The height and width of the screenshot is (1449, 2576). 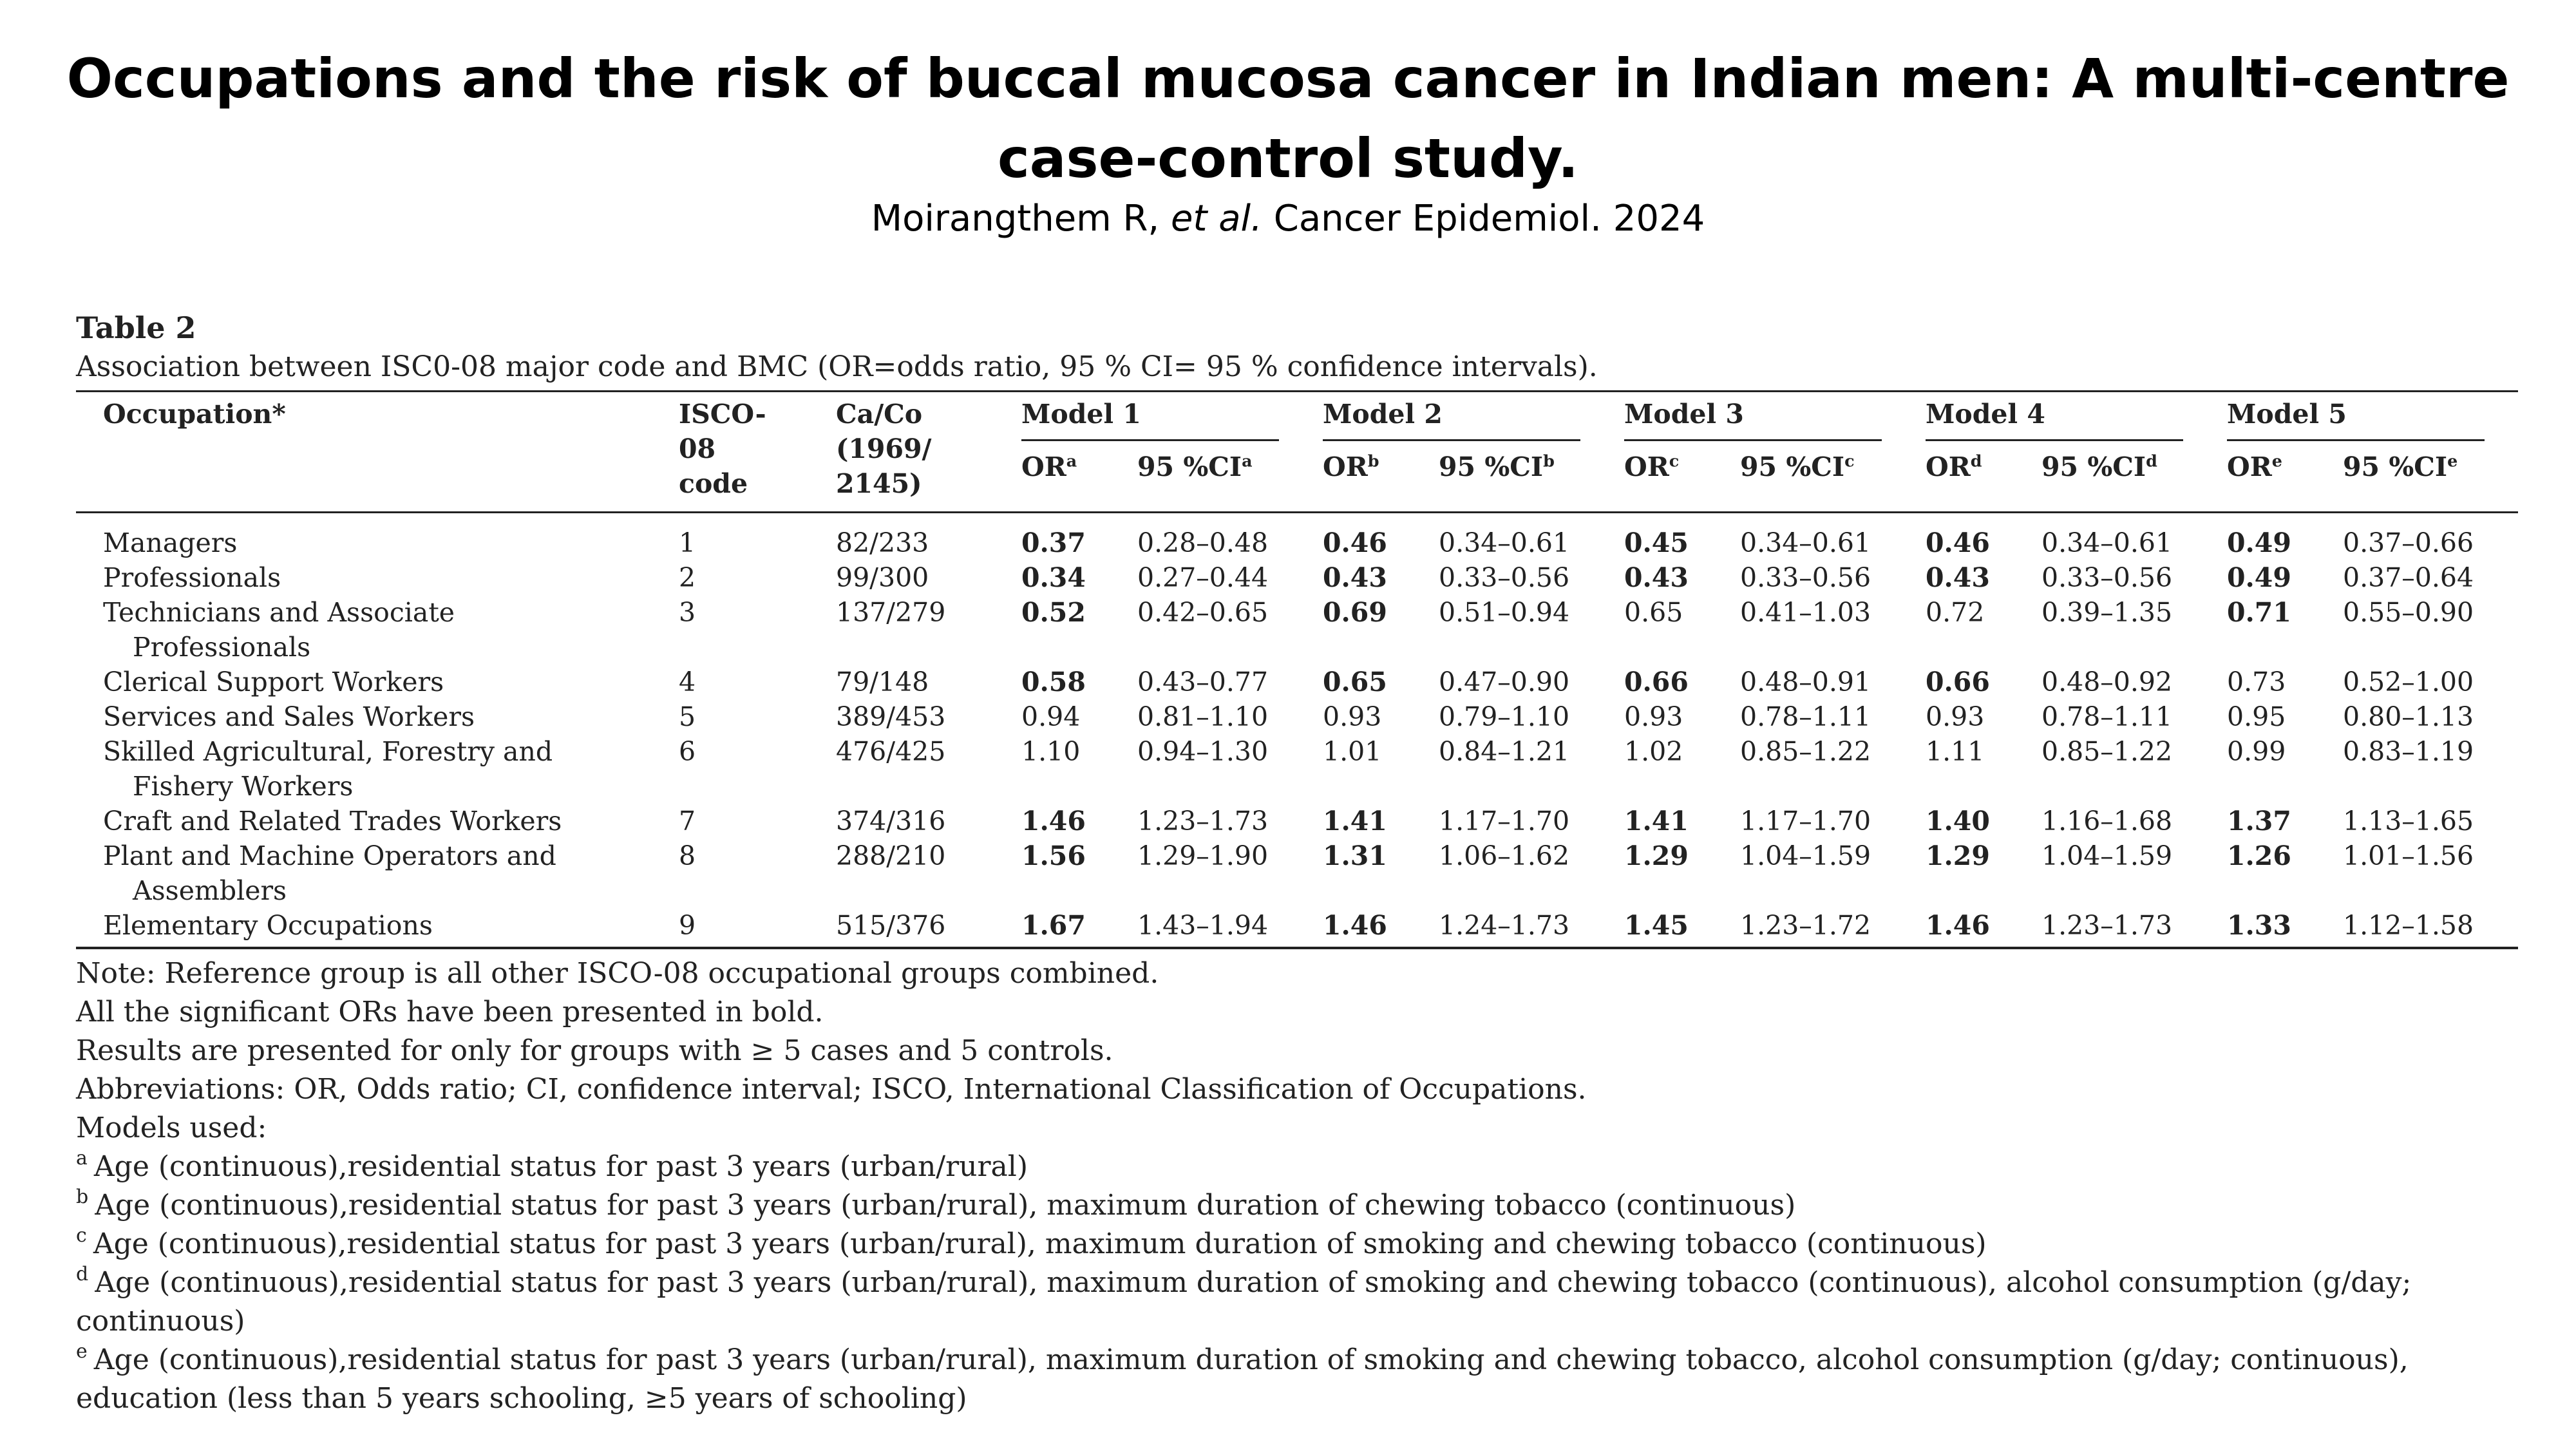 I want to click on row-ci: 0.83–1.19, so click(x=2408, y=751).